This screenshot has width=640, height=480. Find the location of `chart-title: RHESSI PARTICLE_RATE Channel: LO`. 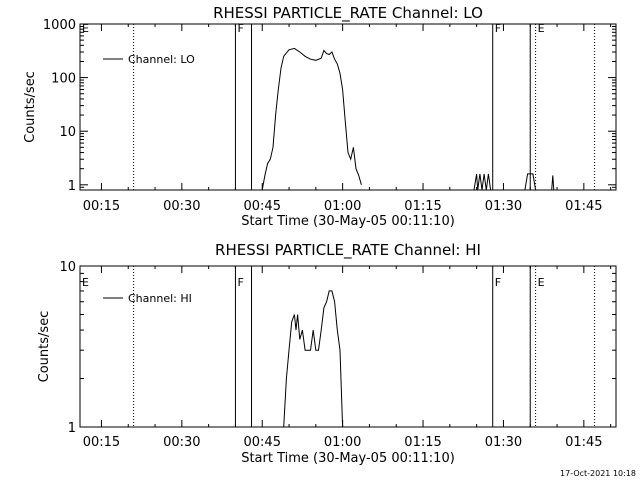

chart-title: RHESSI PARTICLE_RATE Channel: LO is located at coordinates (348, 13).